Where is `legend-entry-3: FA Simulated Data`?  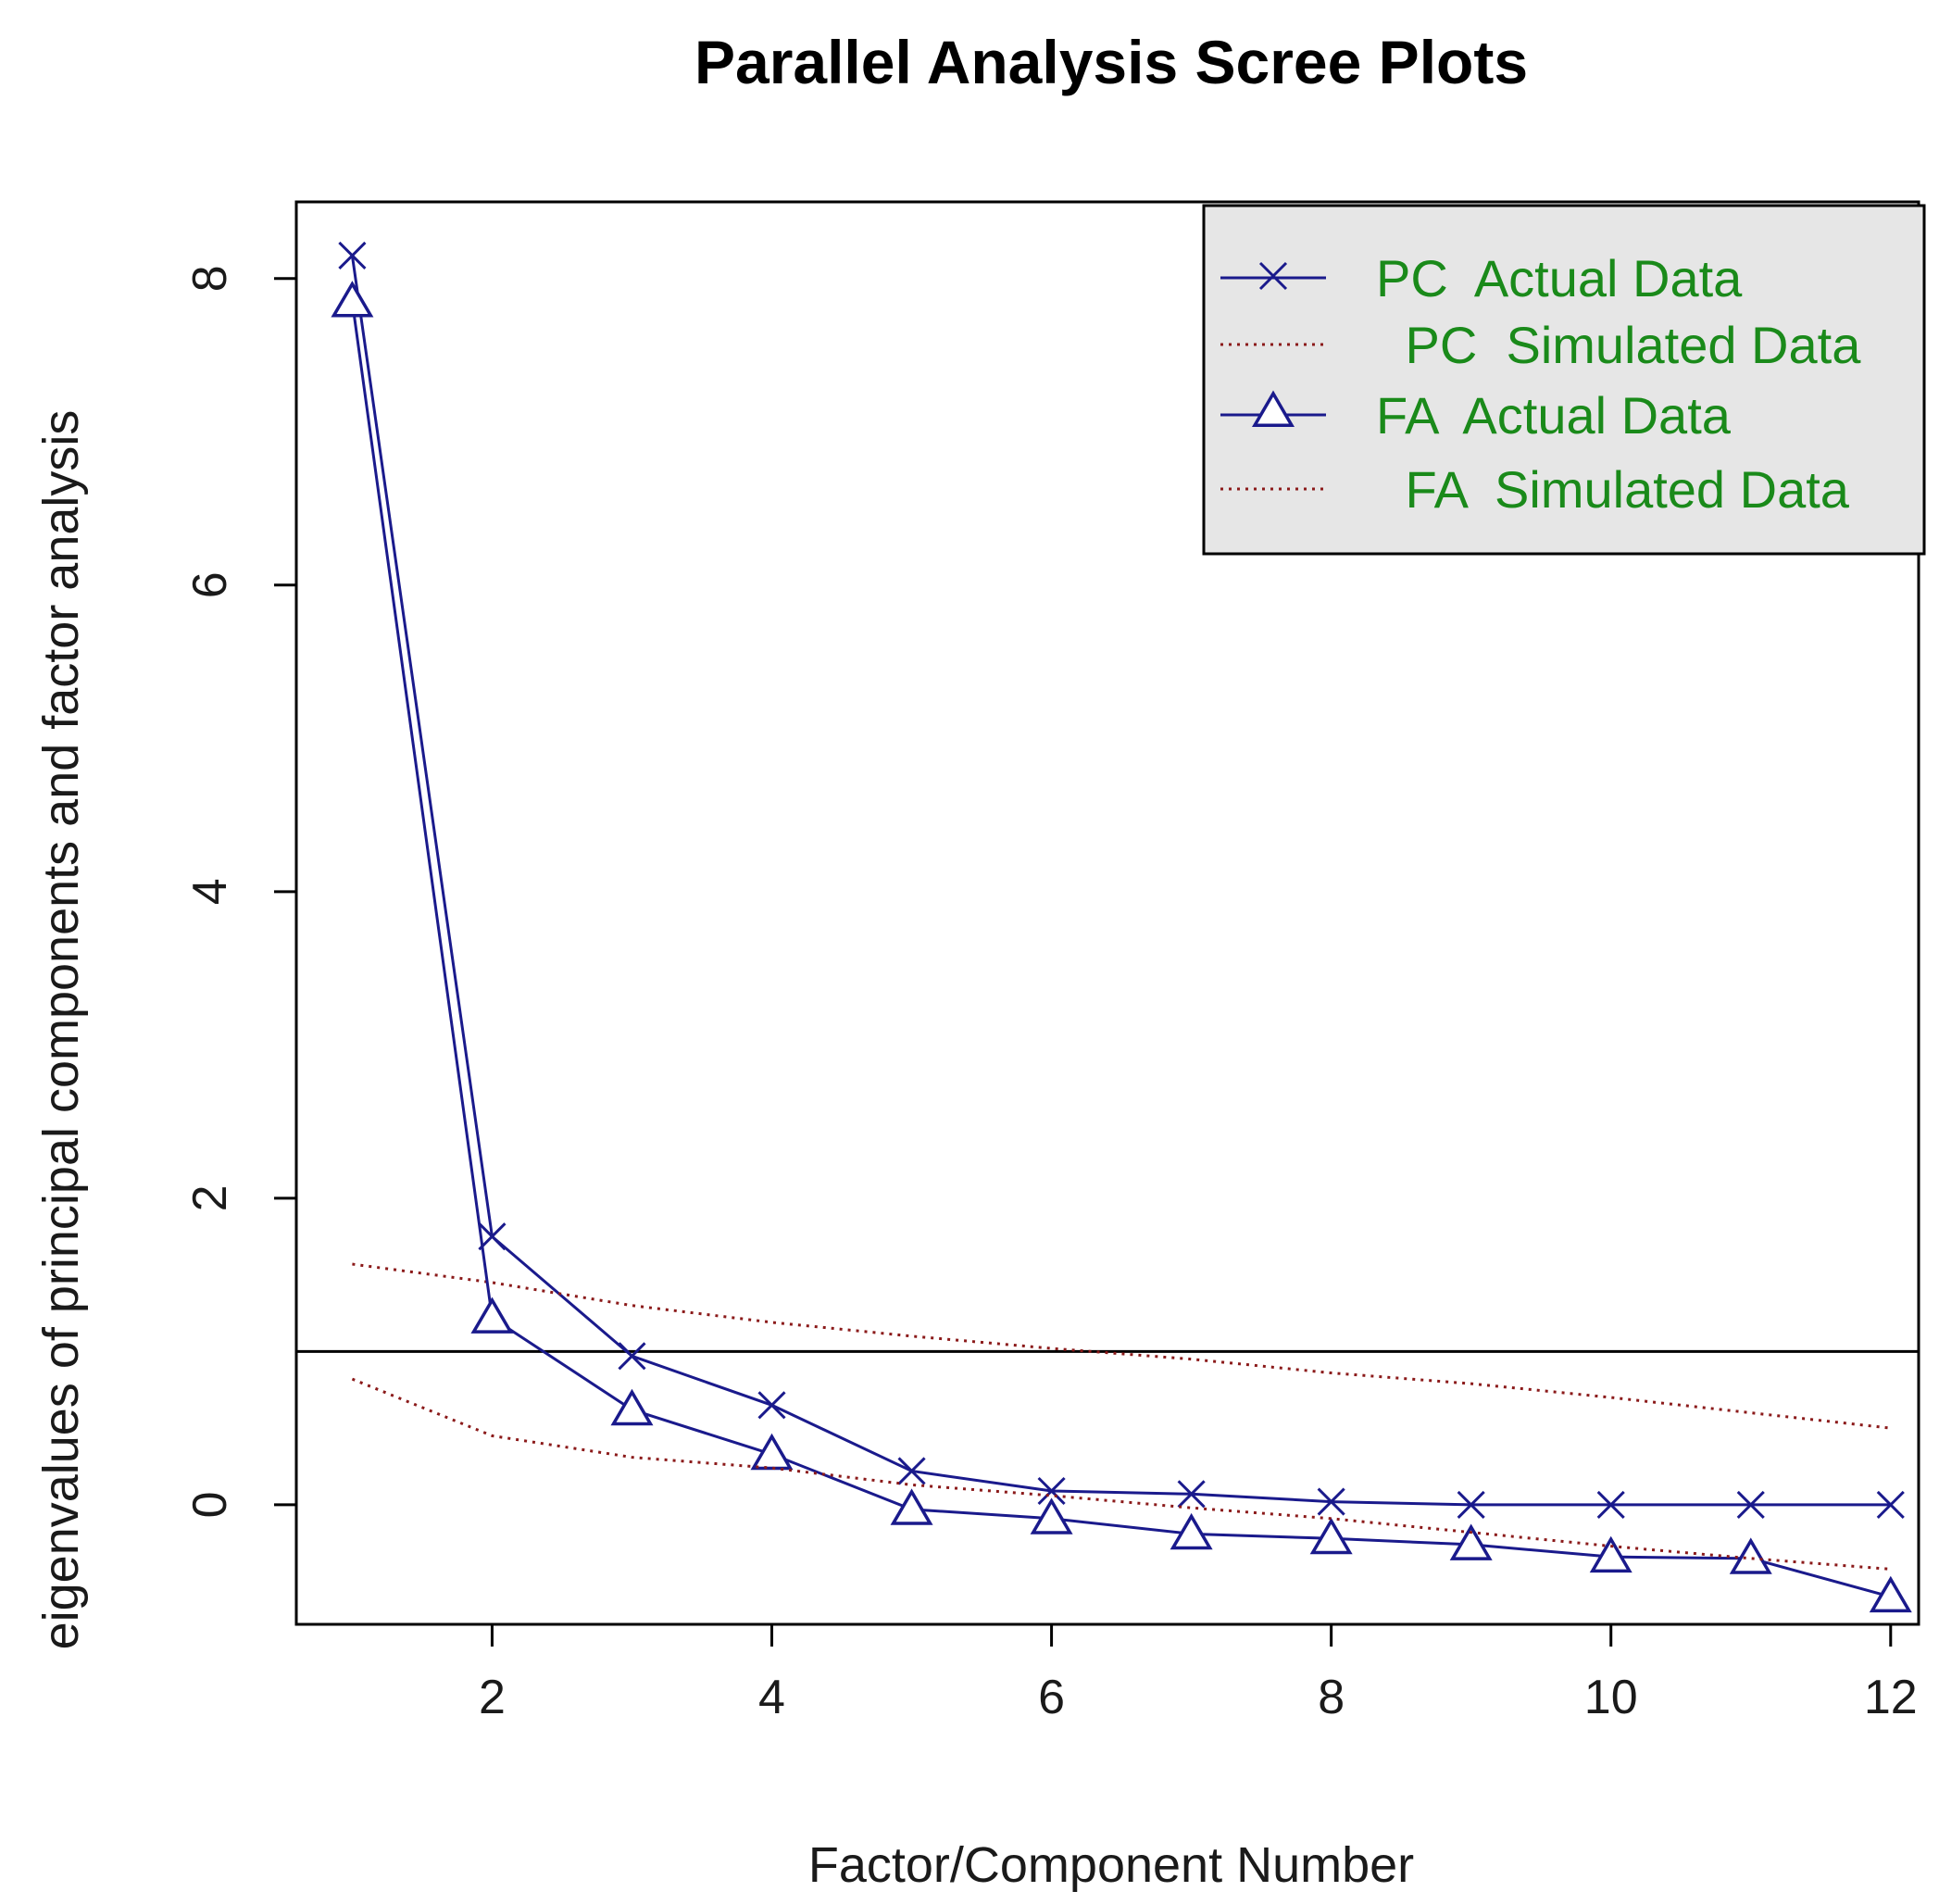 legend-entry-3: FA Simulated Data is located at coordinates (1535, 489).